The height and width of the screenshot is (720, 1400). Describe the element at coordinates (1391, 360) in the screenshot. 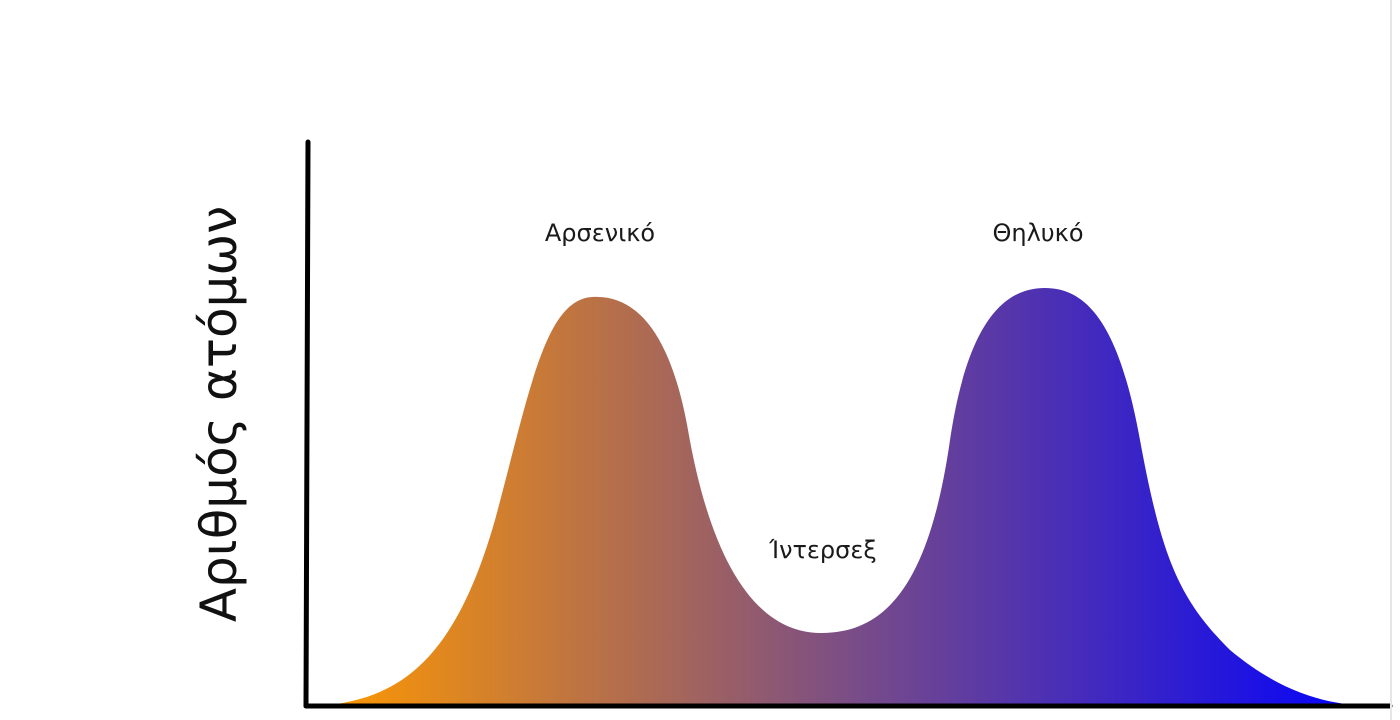

I see `frame-edge` at that location.